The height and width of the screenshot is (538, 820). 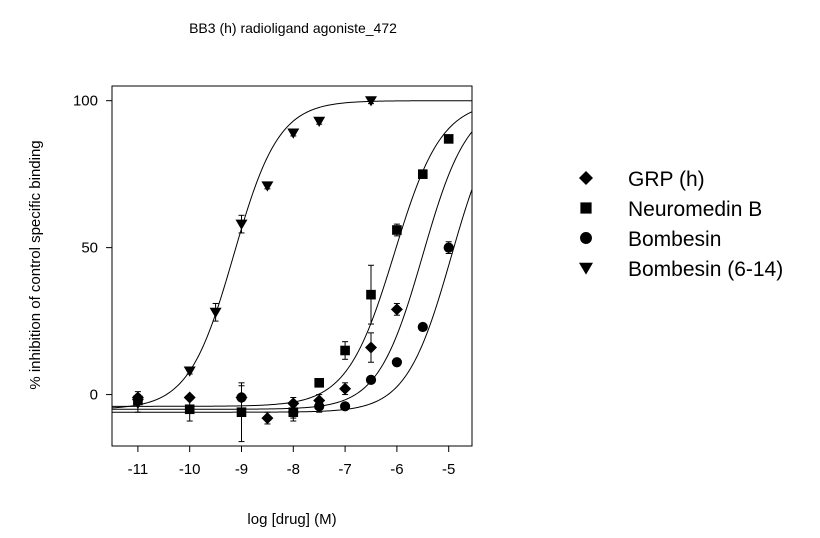 What do you see at coordinates (674, 239) in the screenshot?
I see `legend-label: Bombesin` at bounding box center [674, 239].